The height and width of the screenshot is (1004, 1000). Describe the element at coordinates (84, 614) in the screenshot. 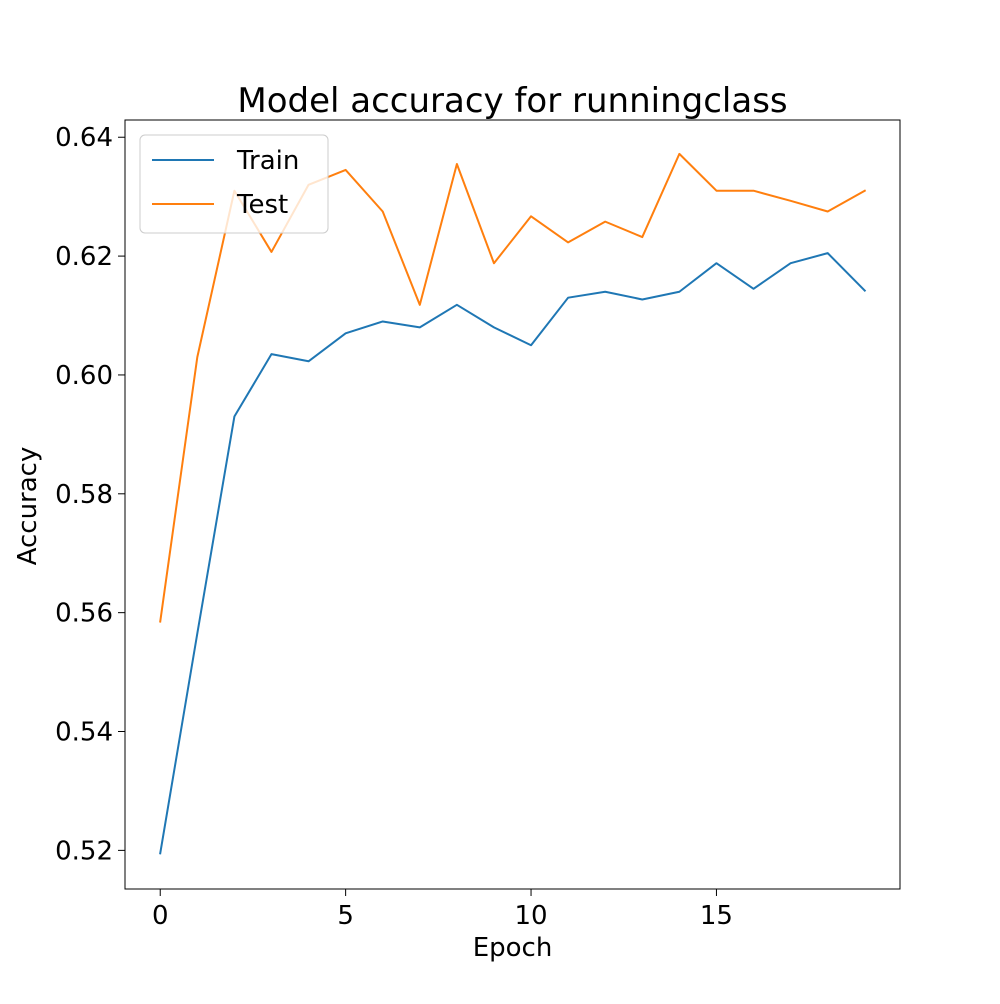

I see `y-tick-label: 0.56` at that location.